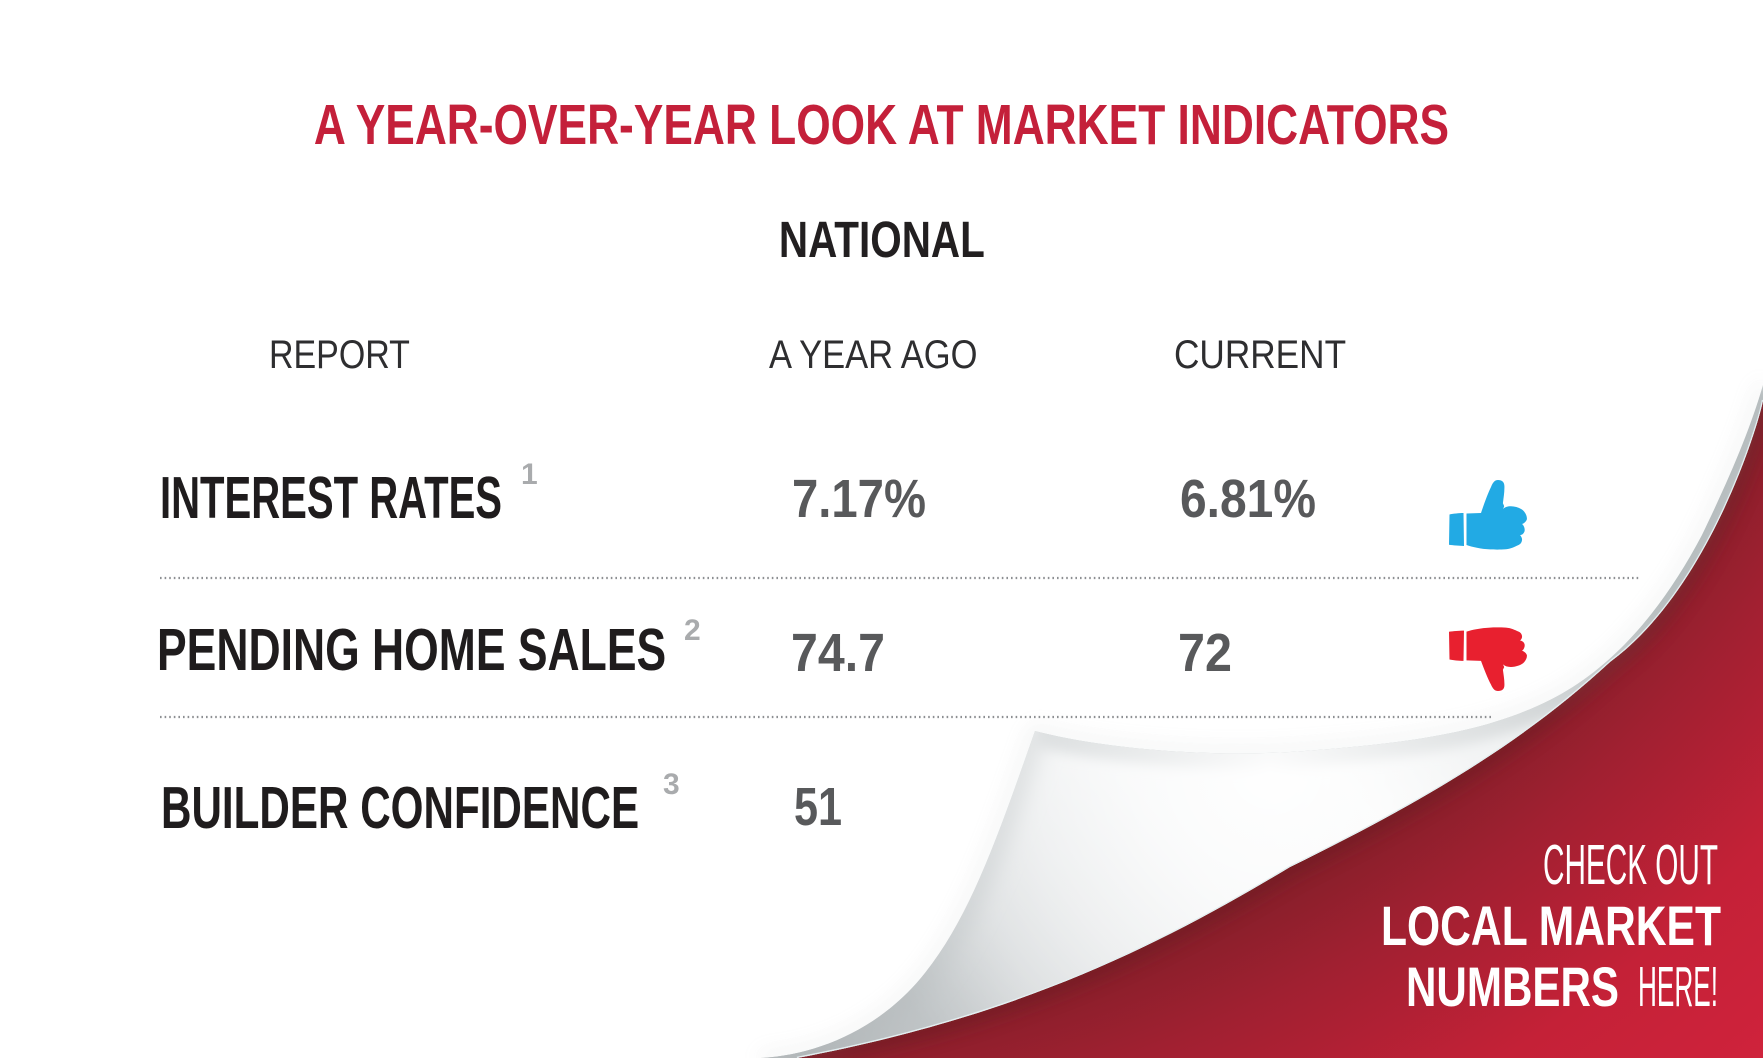 This screenshot has height=1058, width=1763. Describe the element at coordinates (1678, 987) in the screenshot. I see `svg-text: HERE!` at that location.